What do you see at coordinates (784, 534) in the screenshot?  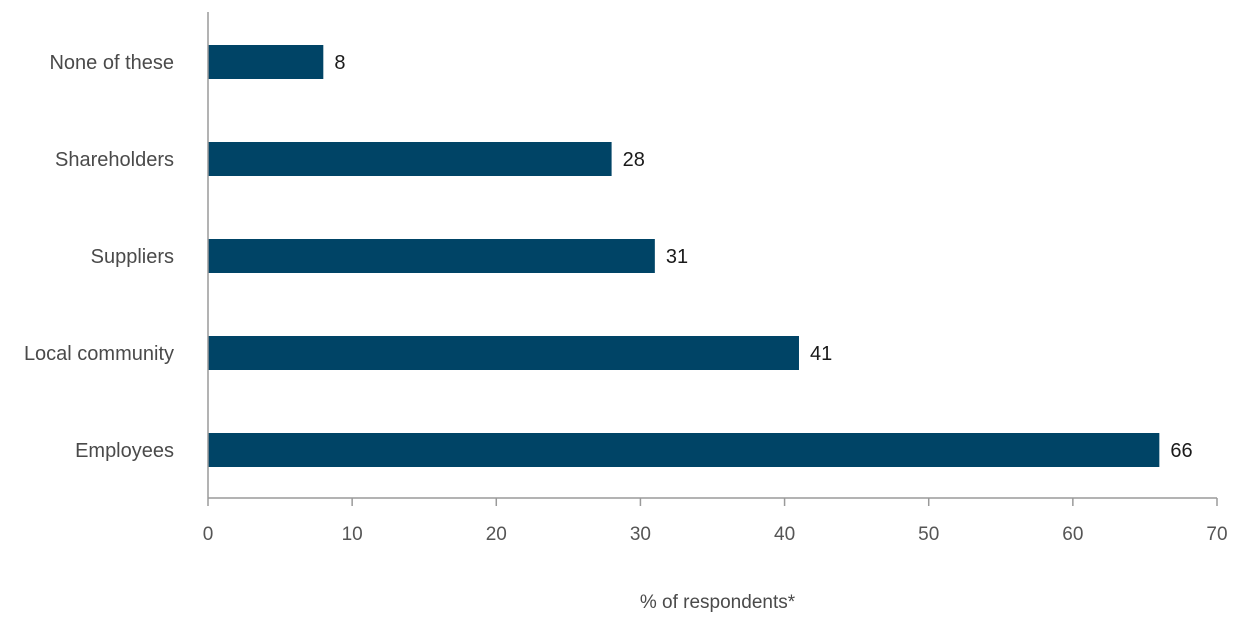 I see `x-tick-label-40: 40` at bounding box center [784, 534].